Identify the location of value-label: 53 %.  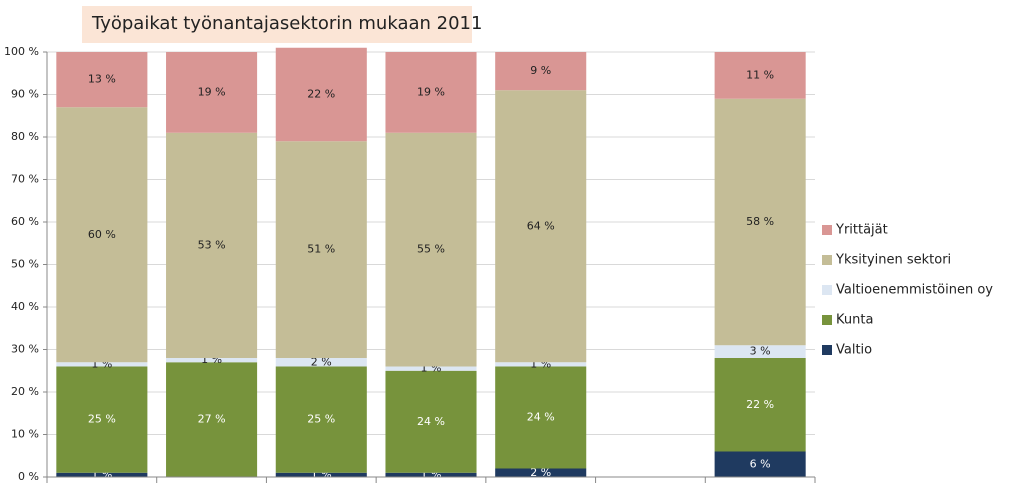
(212, 244).